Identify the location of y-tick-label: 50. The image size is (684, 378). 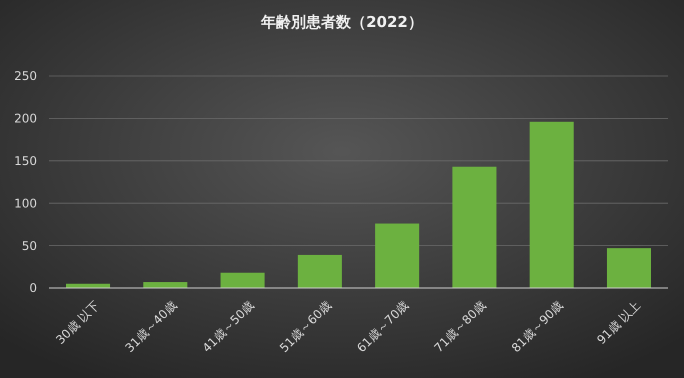
(29, 245).